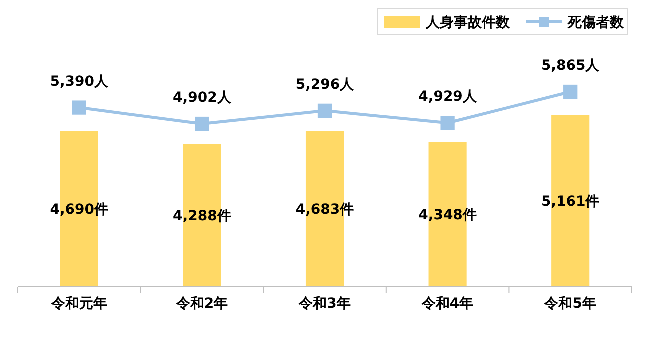 This screenshot has width=650, height=340. What do you see at coordinates (570, 304) in the screenshot?
I see `x-tick-label: 令和5年` at bounding box center [570, 304].